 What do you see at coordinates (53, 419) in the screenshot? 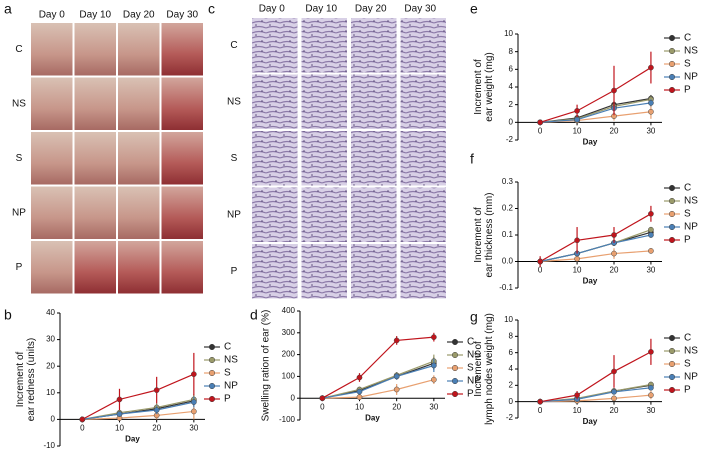
I see `y-tick-label: 0` at bounding box center [53, 419].